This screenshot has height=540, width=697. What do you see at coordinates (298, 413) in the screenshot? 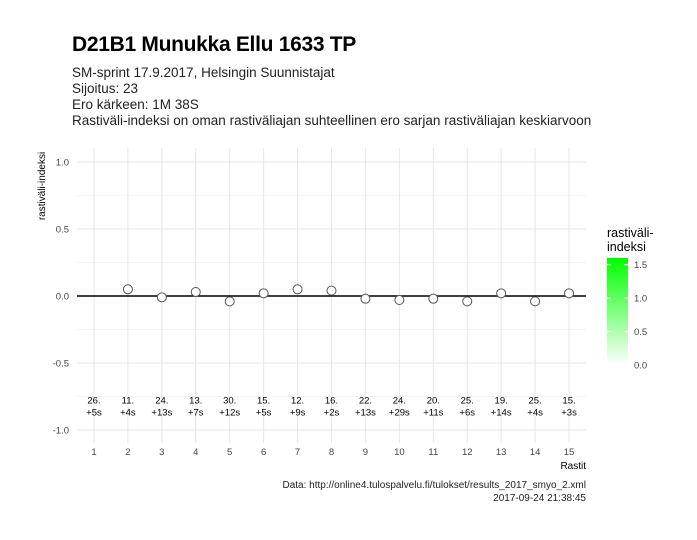
I see `time-diff-label: +9s` at bounding box center [298, 413].